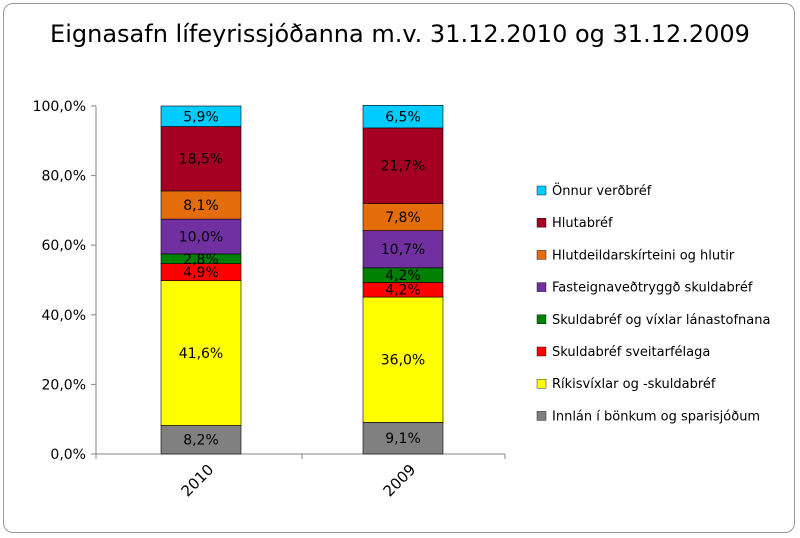 The width and height of the screenshot is (800, 538). Describe the element at coordinates (631, 352) in the screenshot. I see `legend-label: Skuldabréf sveitarfélaga` at that location.